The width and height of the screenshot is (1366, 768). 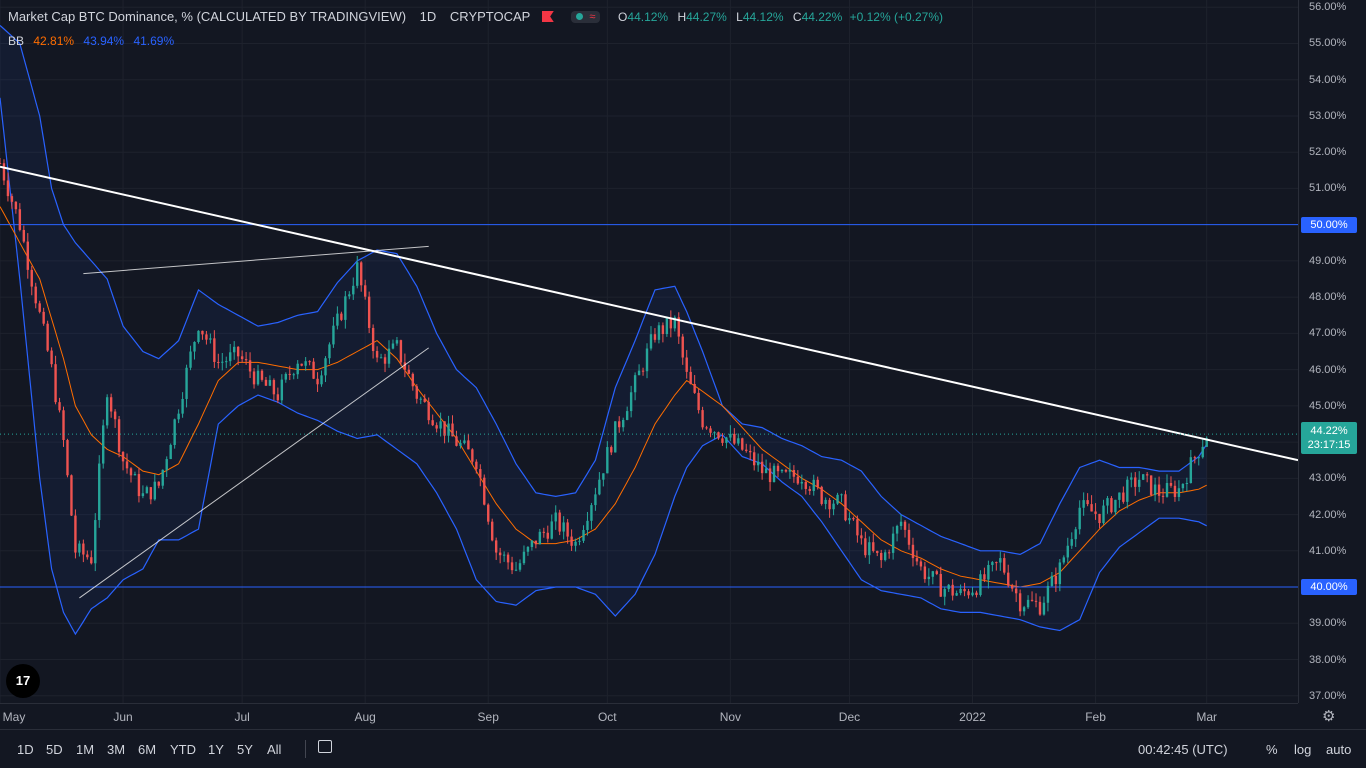 What do you see at coordinates (586, 17) in the screenshot?
I see `market-status-pill: ≈` at bounding box center [586, 17].